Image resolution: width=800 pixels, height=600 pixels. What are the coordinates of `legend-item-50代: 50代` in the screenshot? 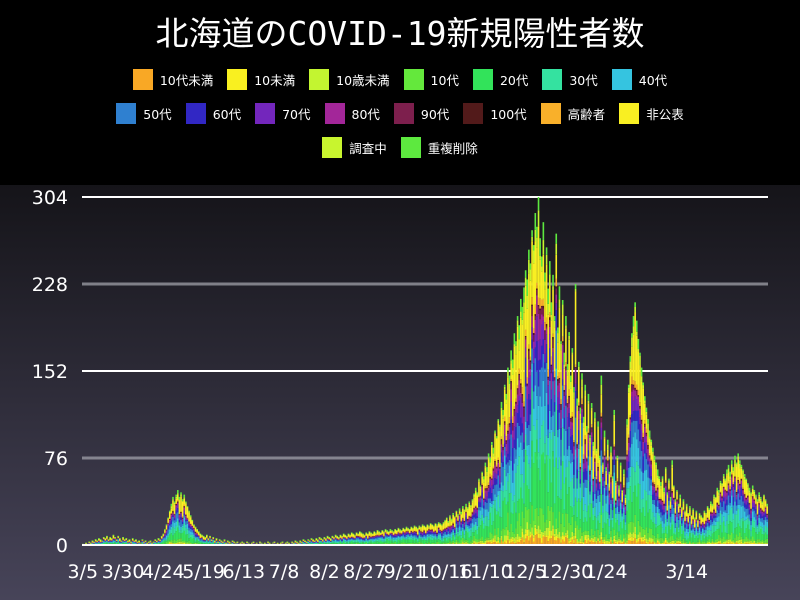 It's located at (144, 113).